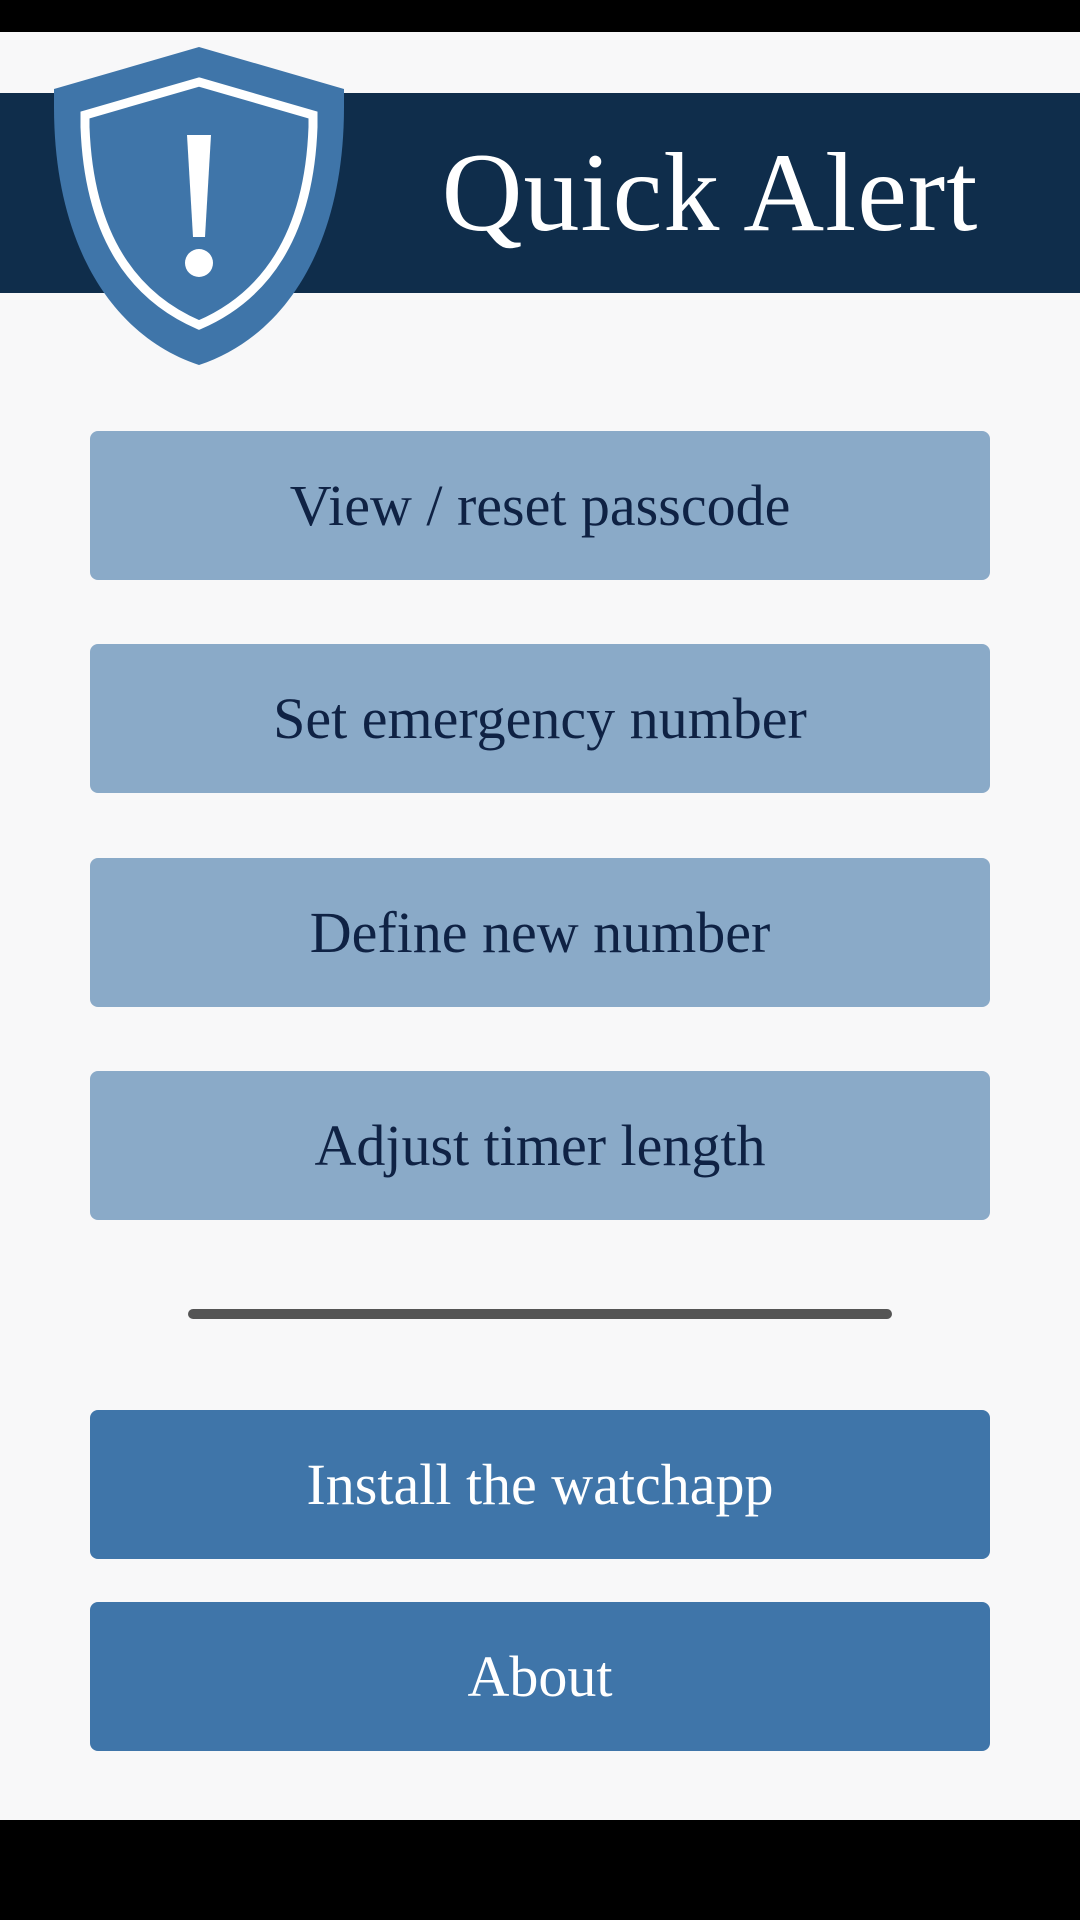 Image resolution: width=1080 pixels, height=1920 pixels. I want to click on shield-exclamation-icon, so click(199, 206).